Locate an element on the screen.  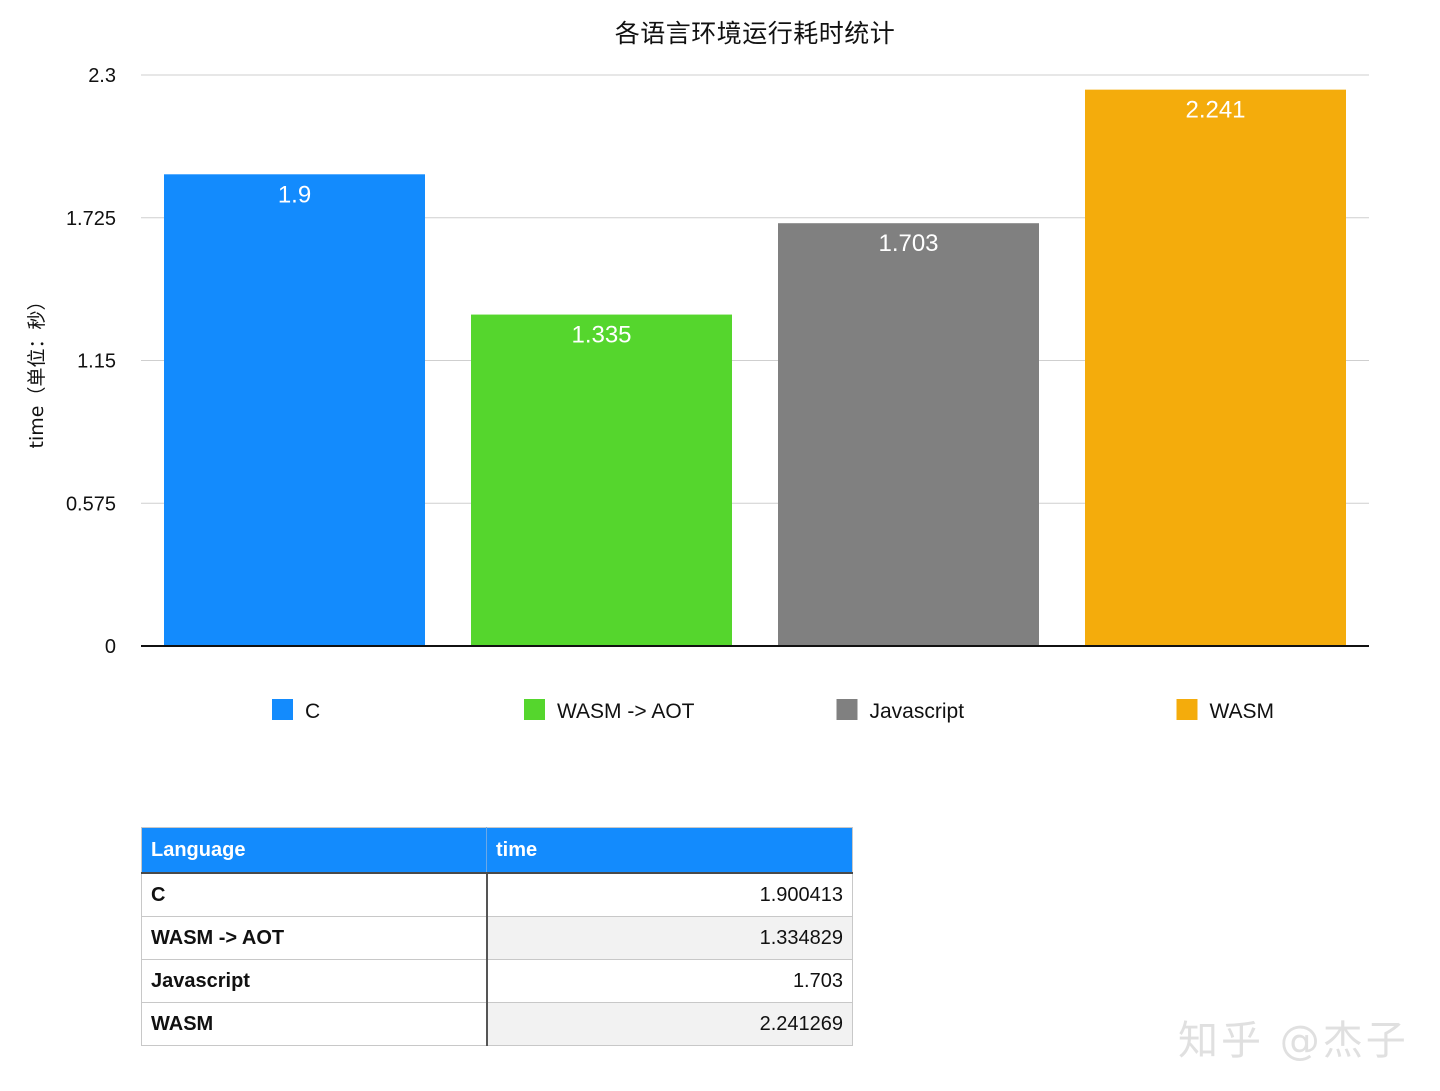
table-cell-language: Javascript is located at coordinates (314, 981).